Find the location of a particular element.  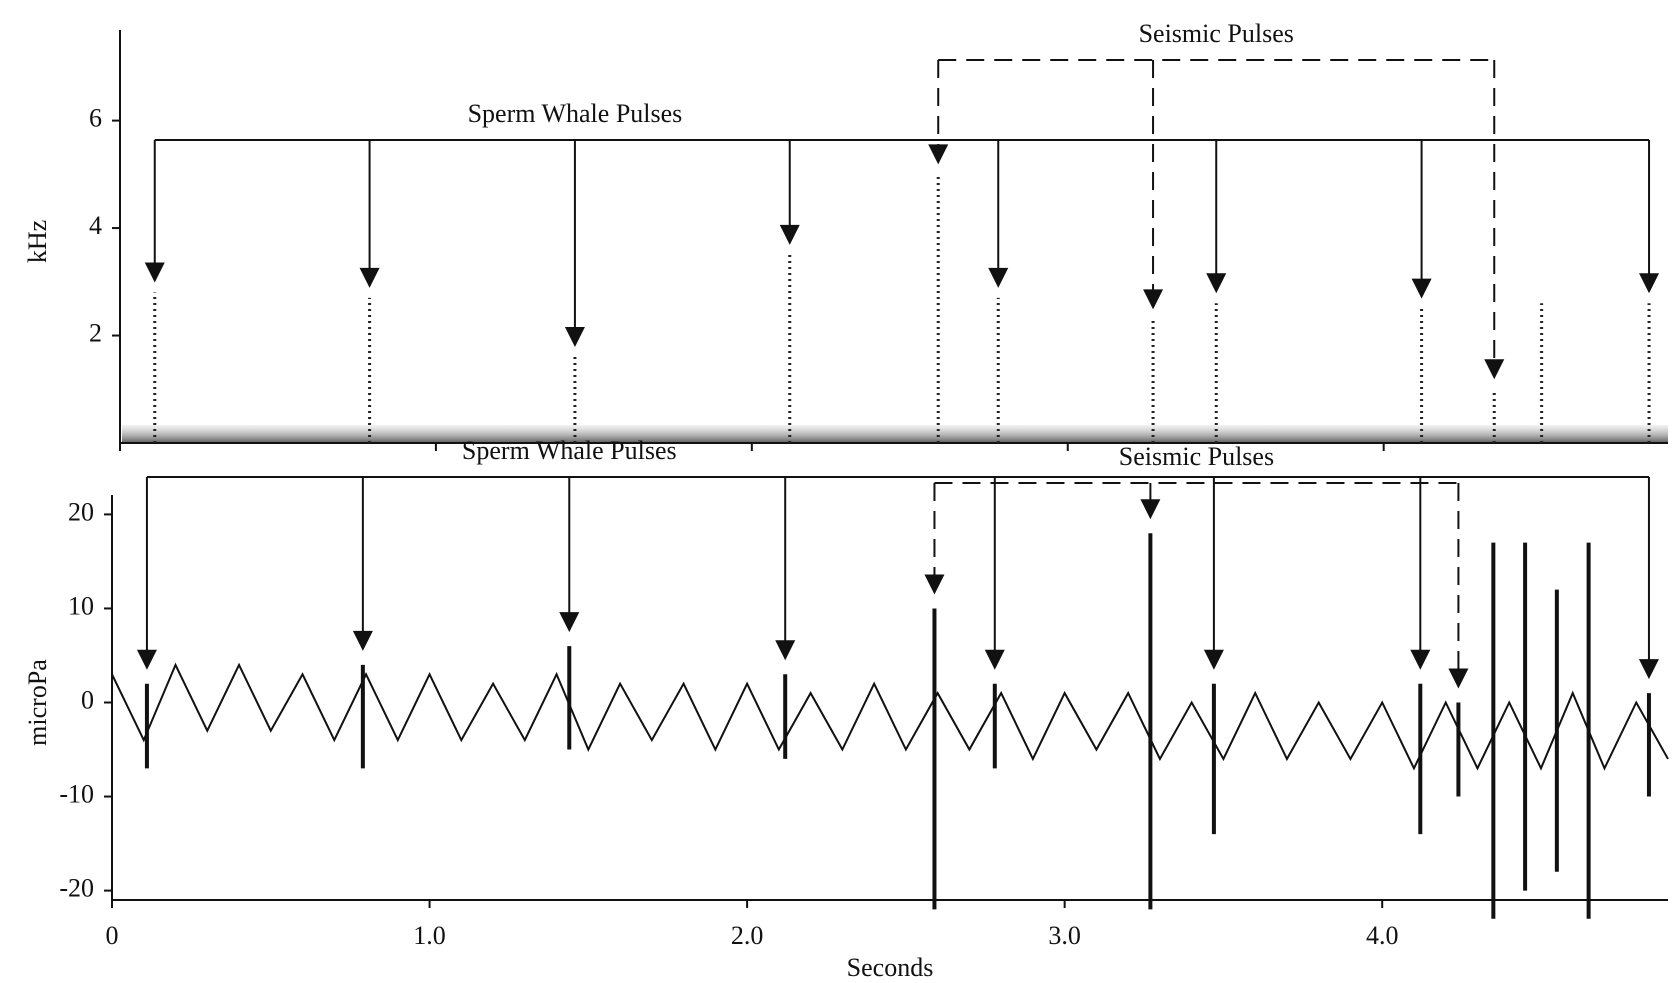

waveform is located at coordinates (890, 716).